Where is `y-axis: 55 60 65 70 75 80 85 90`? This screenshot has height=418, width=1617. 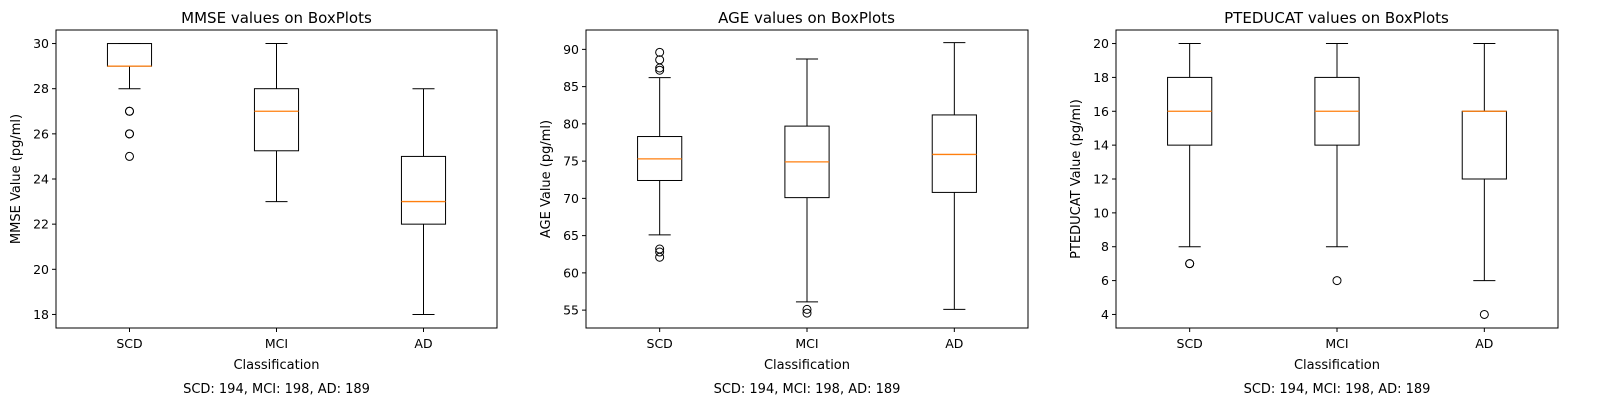 y-axis: 55 60 65 70 75 80 85 90 is located at coordinates (574, 180).